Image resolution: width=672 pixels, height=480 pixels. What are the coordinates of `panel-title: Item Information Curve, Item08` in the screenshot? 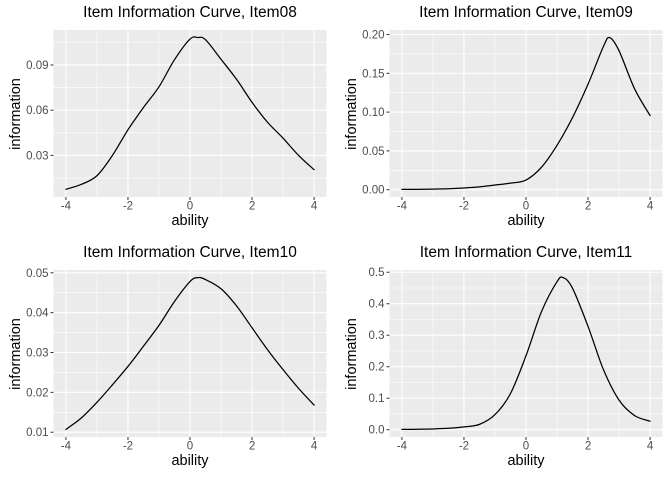 It's located at (190, 12).